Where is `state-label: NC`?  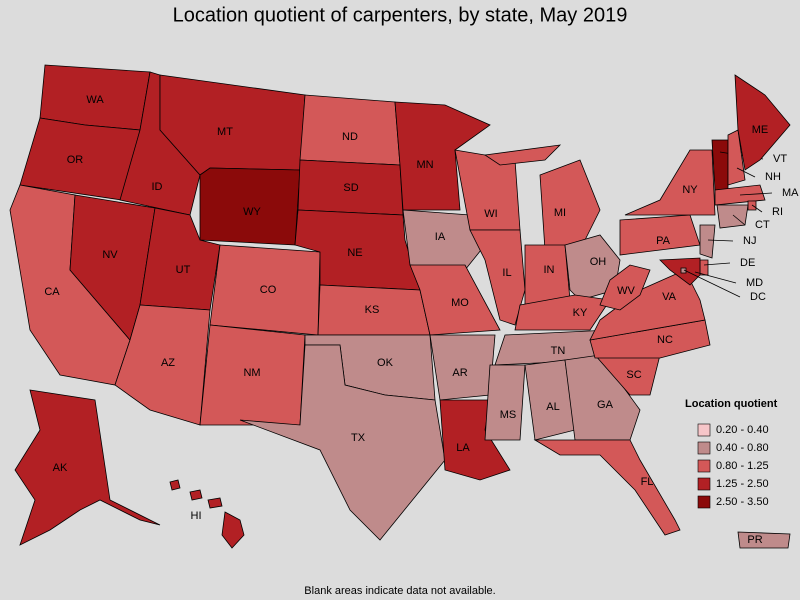 state-label: NC is located at coordinates (665, 340).